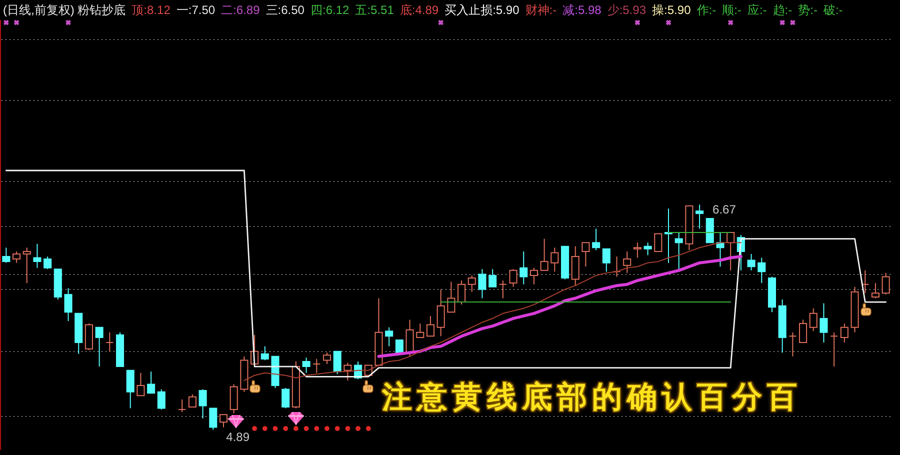 This screenshot has height=455, width=900. I want to click on text: 五:5.51, so click(374, 10).